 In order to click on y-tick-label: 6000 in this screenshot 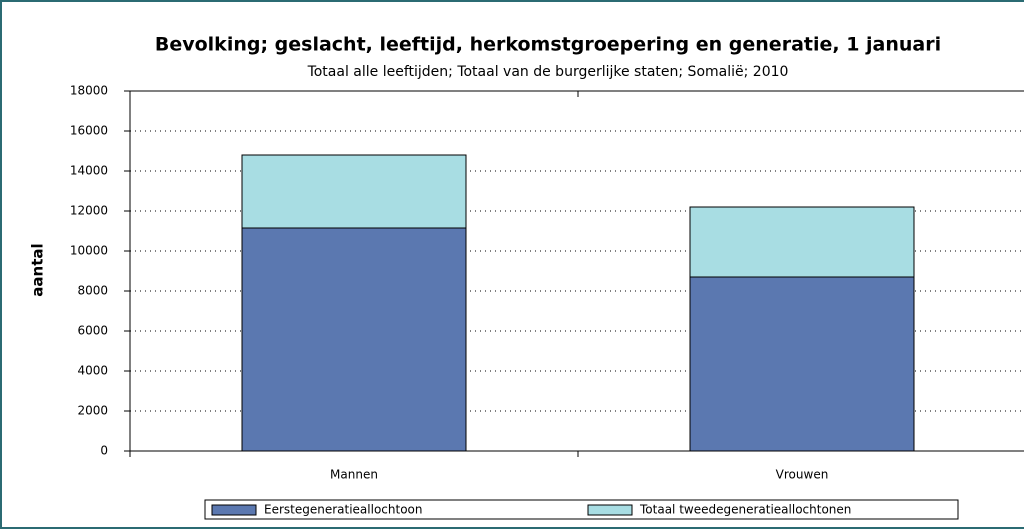, I will do `click(92, 331)`.